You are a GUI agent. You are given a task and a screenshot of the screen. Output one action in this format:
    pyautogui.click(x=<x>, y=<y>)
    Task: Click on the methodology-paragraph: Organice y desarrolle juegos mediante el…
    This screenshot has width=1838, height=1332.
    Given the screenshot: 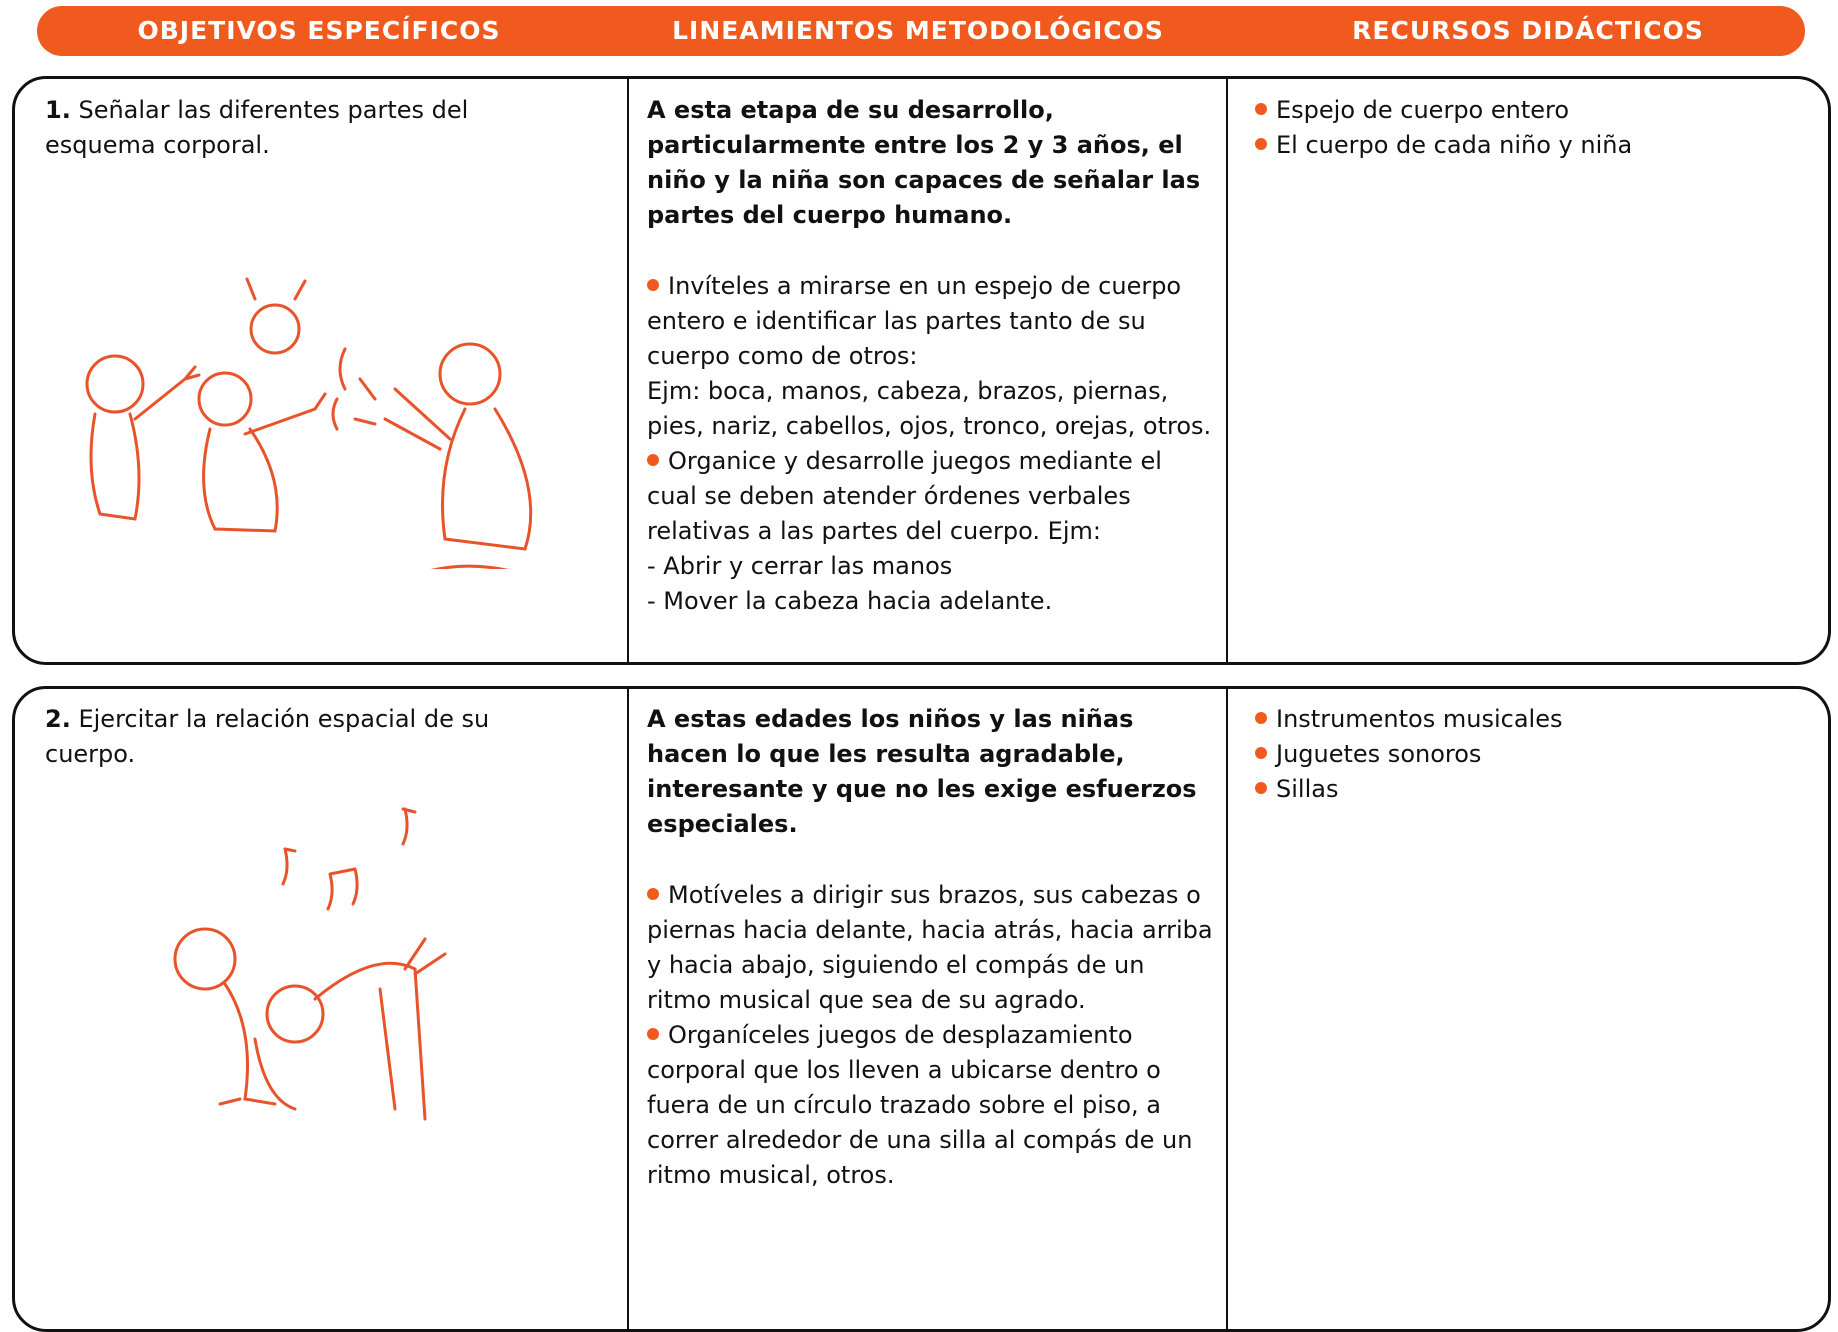 What is the action you would take?
    pyautogui.click(x=931, y=496)
    